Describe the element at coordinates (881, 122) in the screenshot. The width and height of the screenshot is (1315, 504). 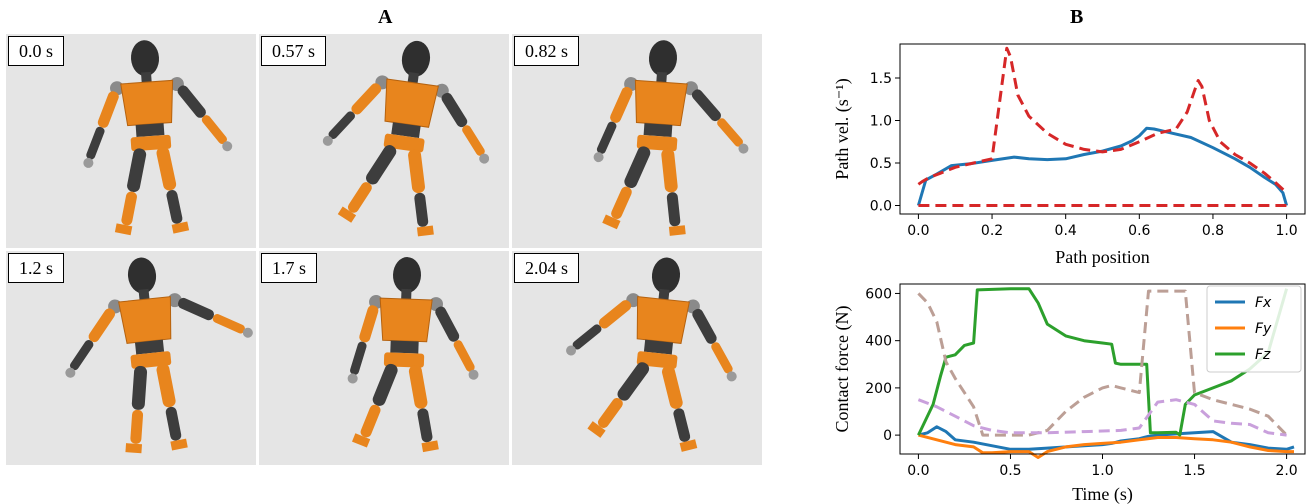
I see `y-tick-label: 1.0` at that location.